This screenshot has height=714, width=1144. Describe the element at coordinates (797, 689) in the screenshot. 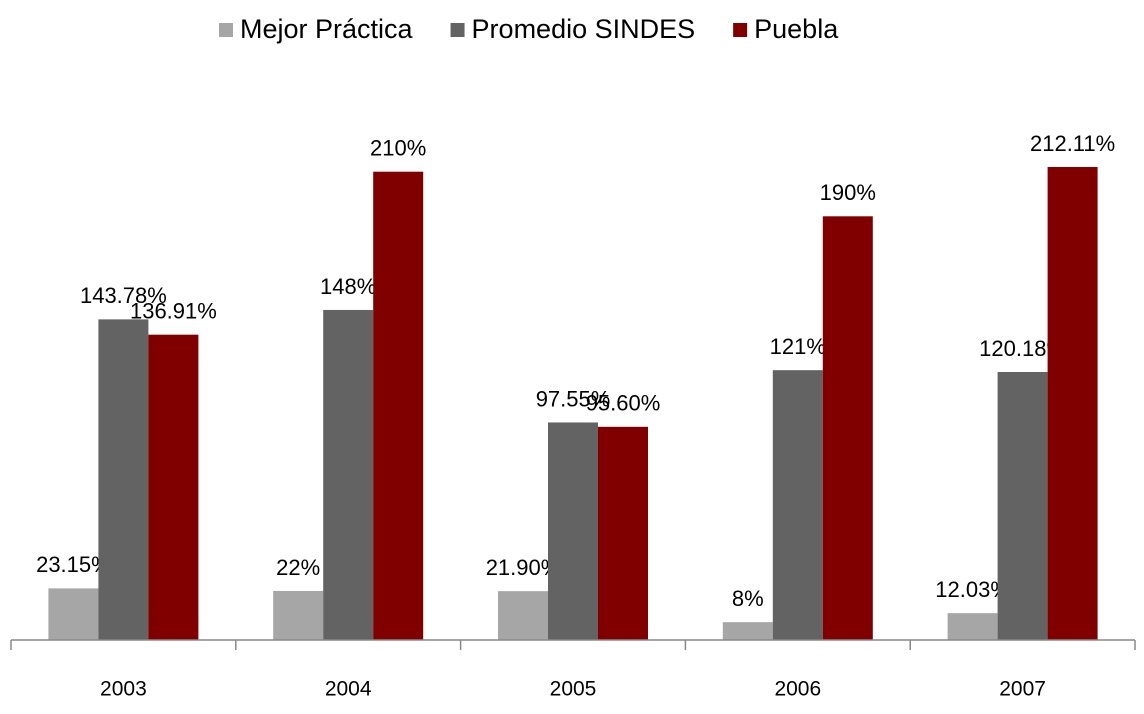

I see `x-tick-label: 2006` at that location.